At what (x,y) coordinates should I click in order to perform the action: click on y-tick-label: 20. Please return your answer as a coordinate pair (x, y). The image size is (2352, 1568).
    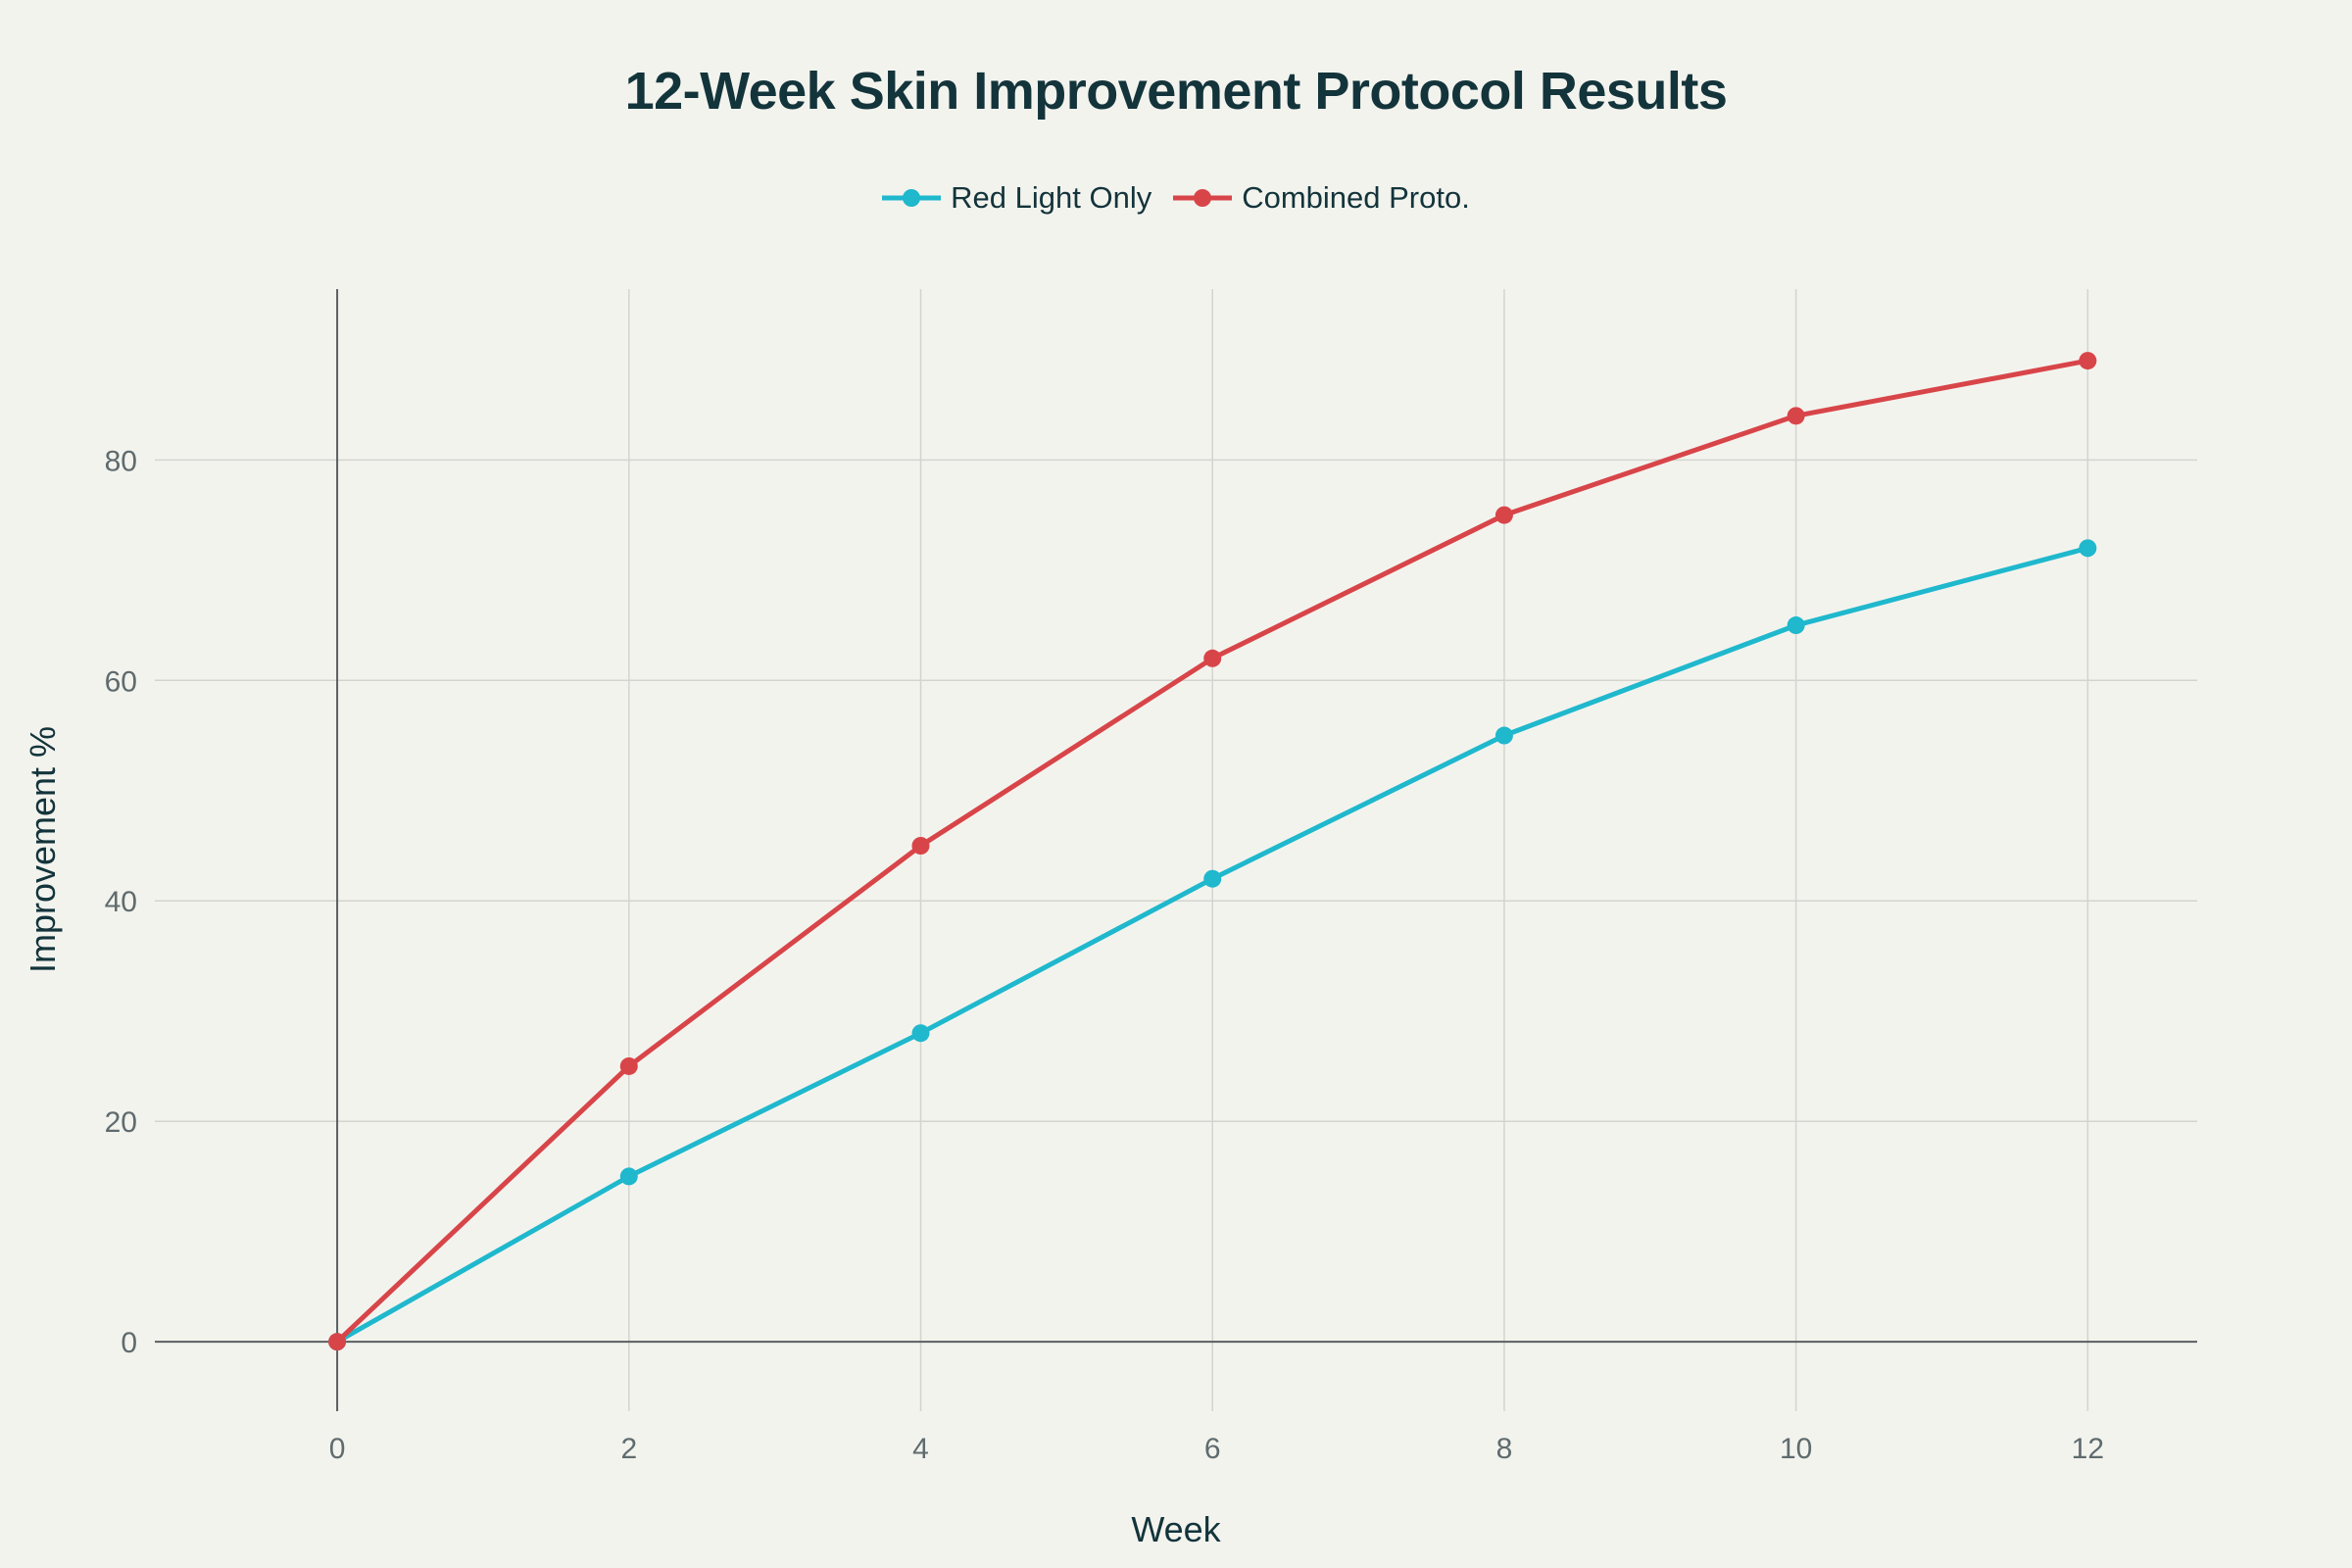
    Looking at the image, I should click on (121, 1122).